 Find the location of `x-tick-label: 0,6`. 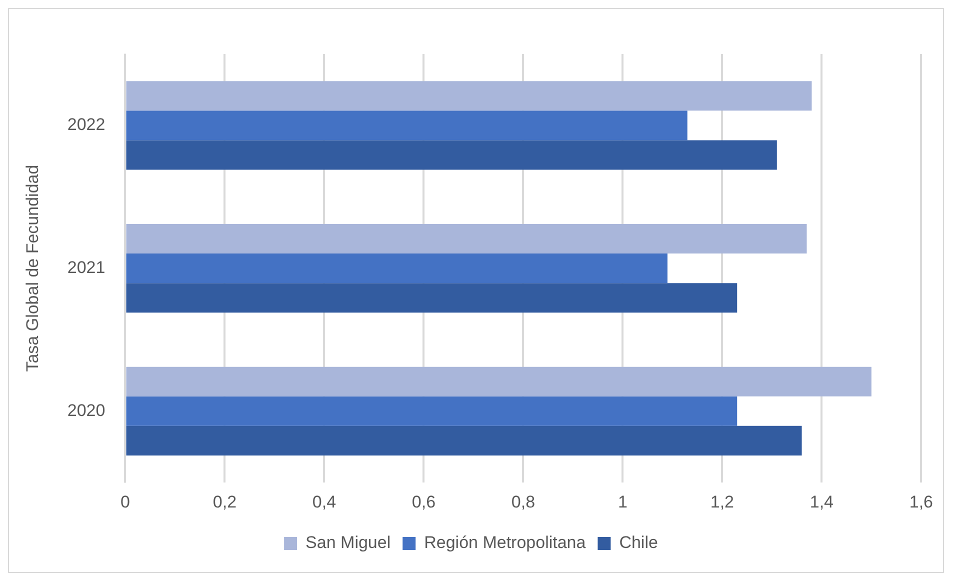

x-tick-label: 0,6 is located at coordinates (424, 502).